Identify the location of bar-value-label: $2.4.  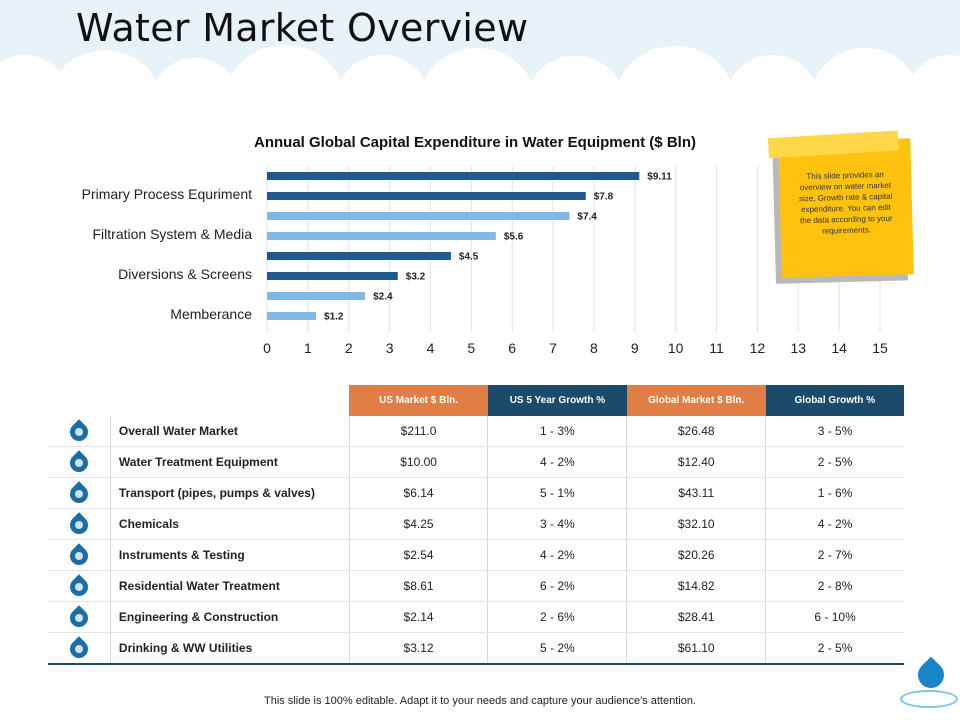
(383, 297).